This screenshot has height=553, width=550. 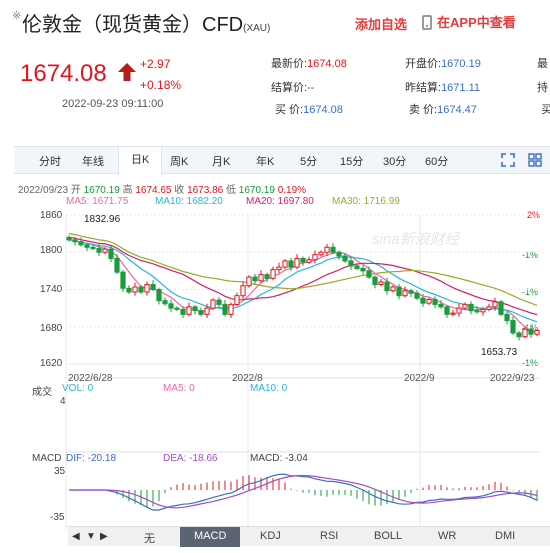 What do you see at coordinates (505, 536) in the screenshot?
I see `indicator-dmi: DMI` at bounding box center [505, 536].